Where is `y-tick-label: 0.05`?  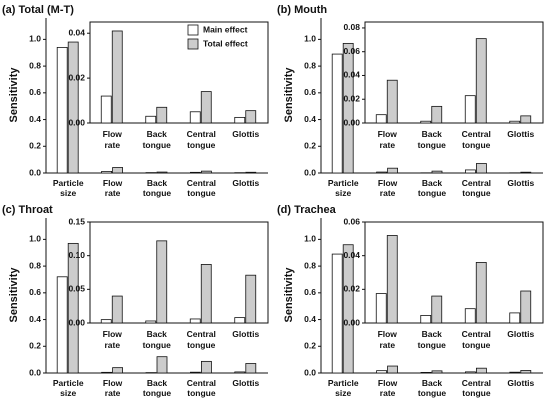
y-tick-label: 0.05 is located at coordinates (76, 289).